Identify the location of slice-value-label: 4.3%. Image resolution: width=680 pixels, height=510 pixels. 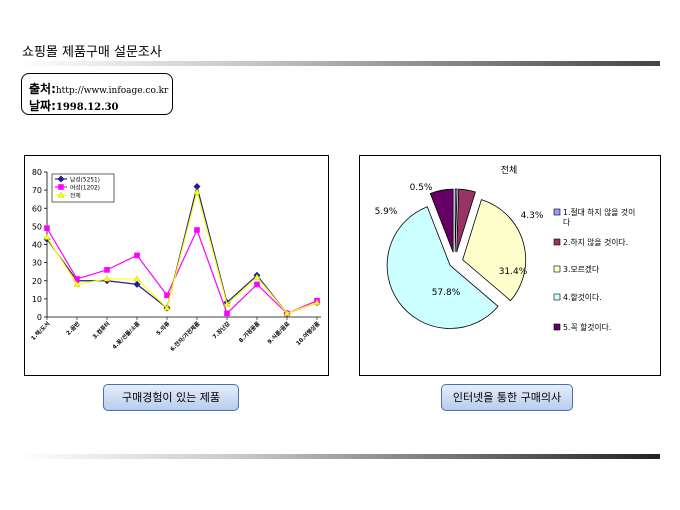
(532, 216).